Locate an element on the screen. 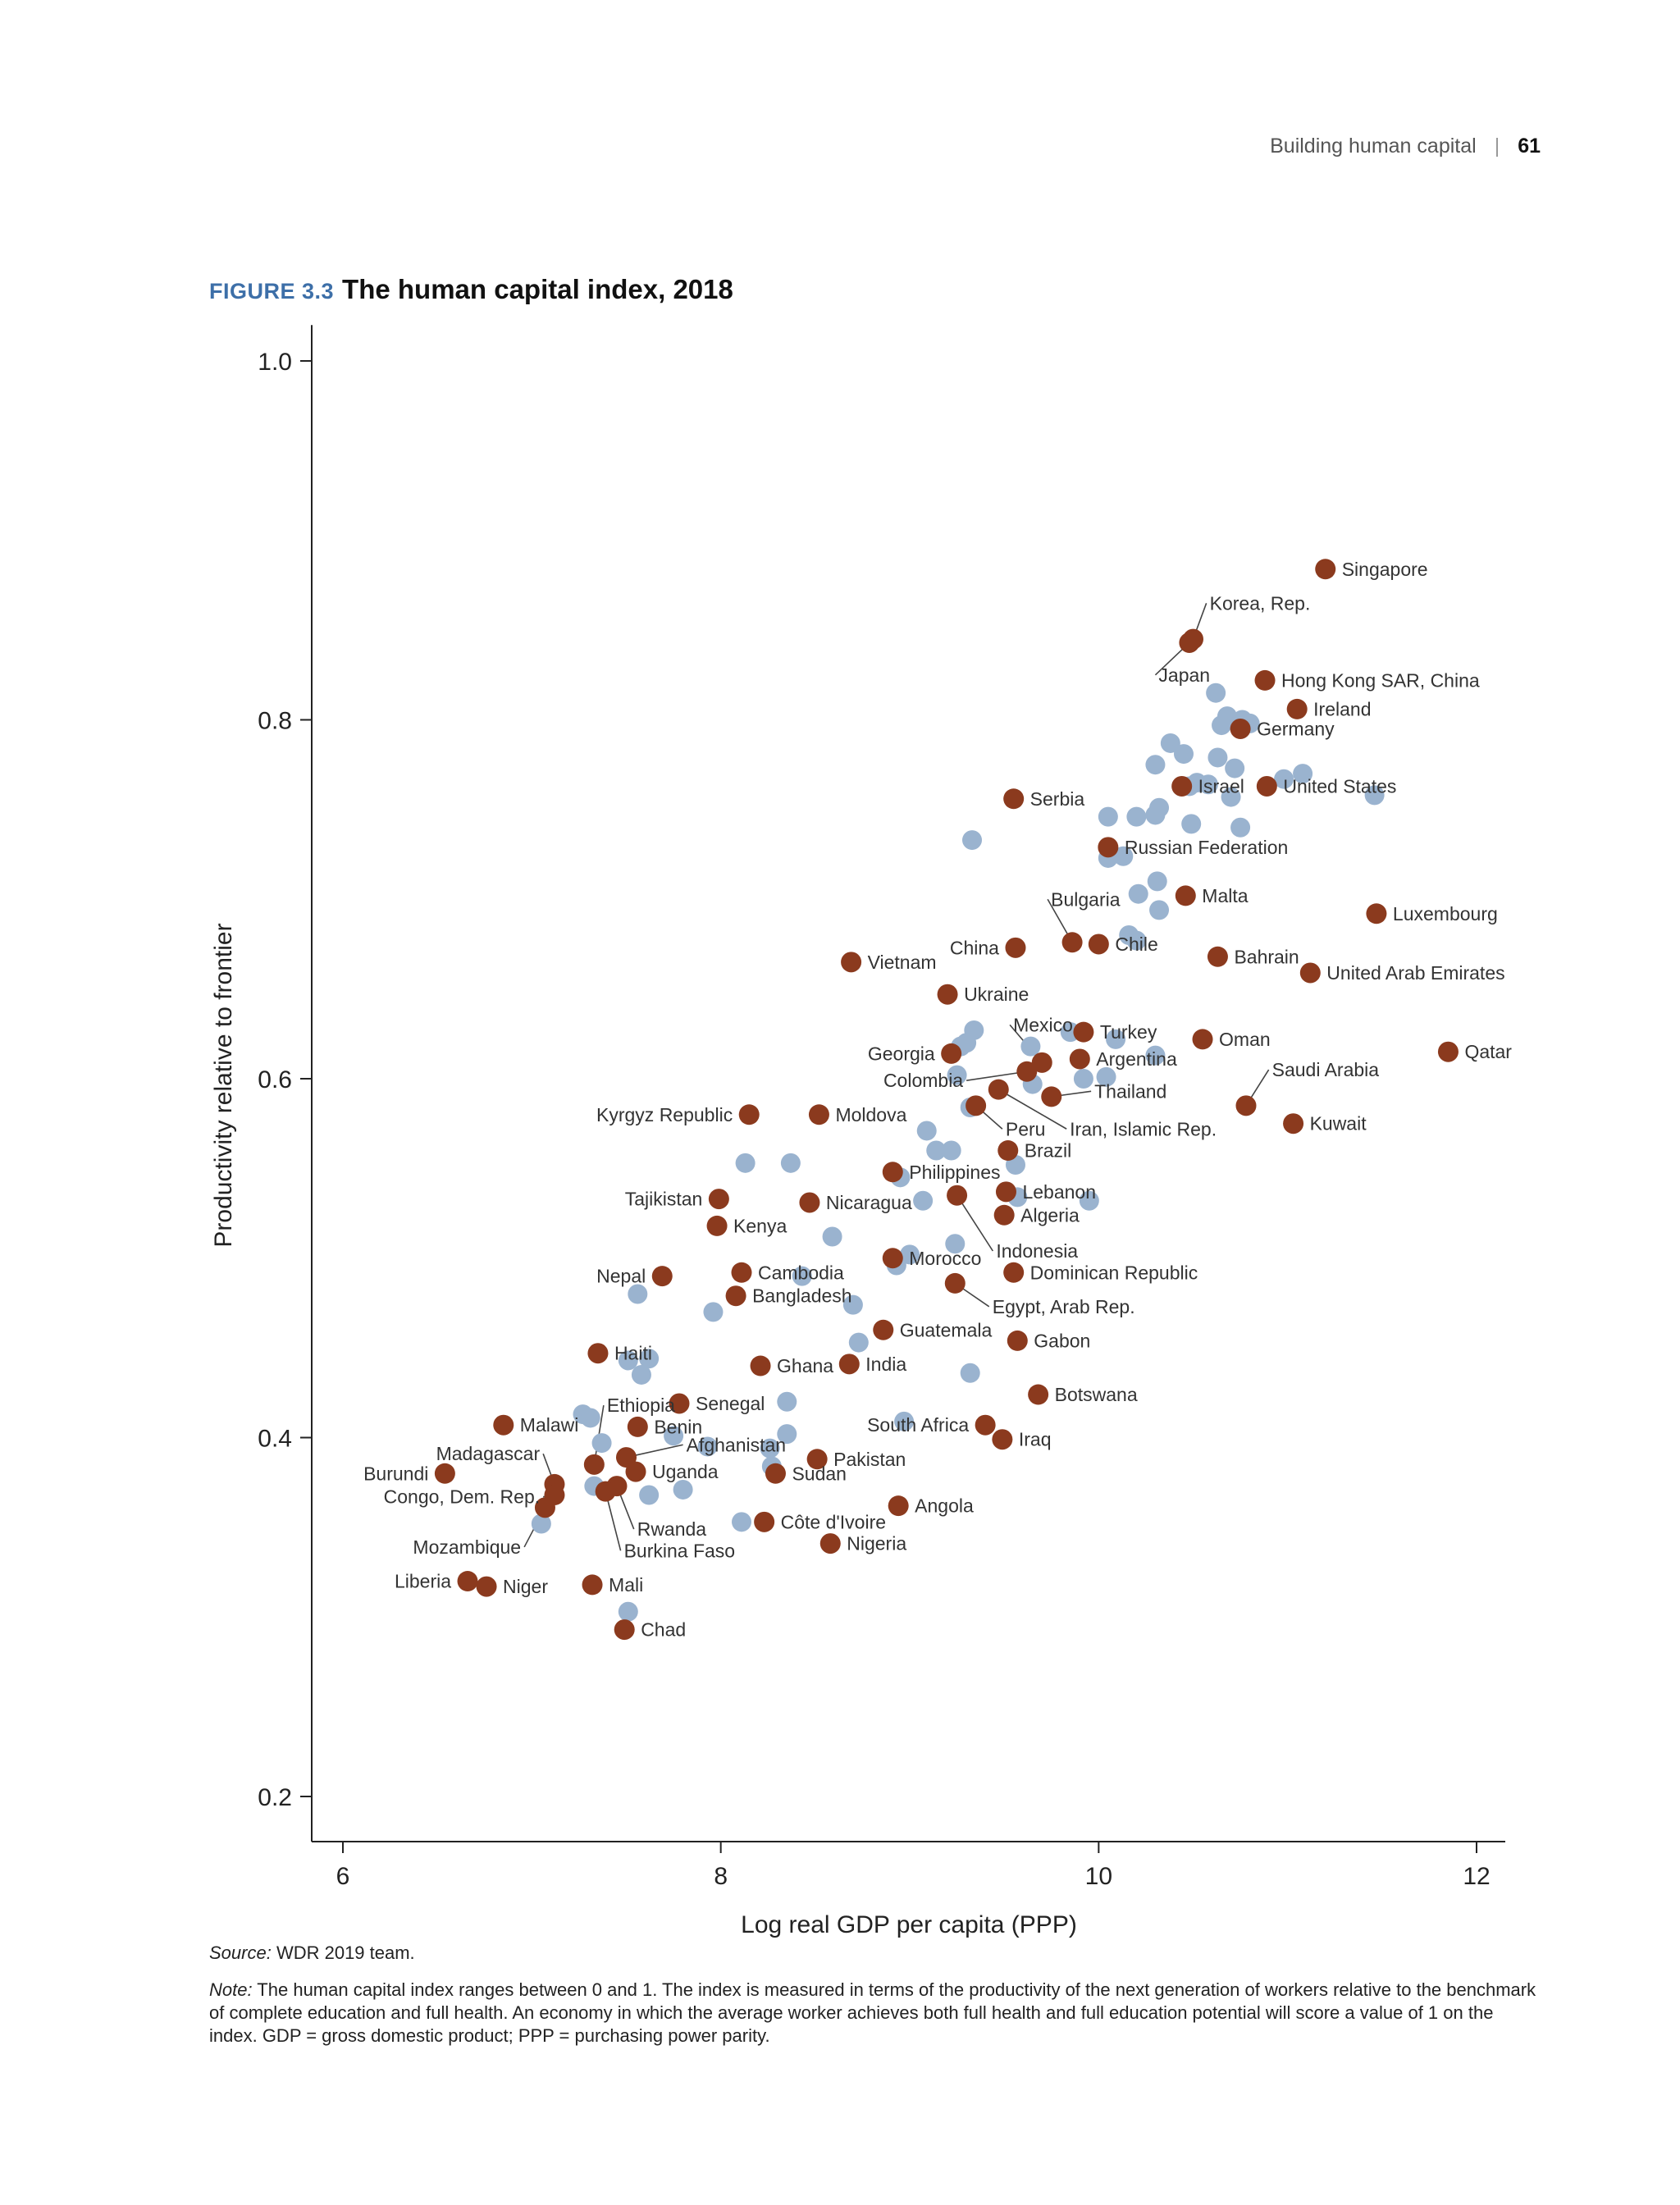 This screenshot has width=1680, height=2205. point-botswana is located at coordinates (1038, 1394).